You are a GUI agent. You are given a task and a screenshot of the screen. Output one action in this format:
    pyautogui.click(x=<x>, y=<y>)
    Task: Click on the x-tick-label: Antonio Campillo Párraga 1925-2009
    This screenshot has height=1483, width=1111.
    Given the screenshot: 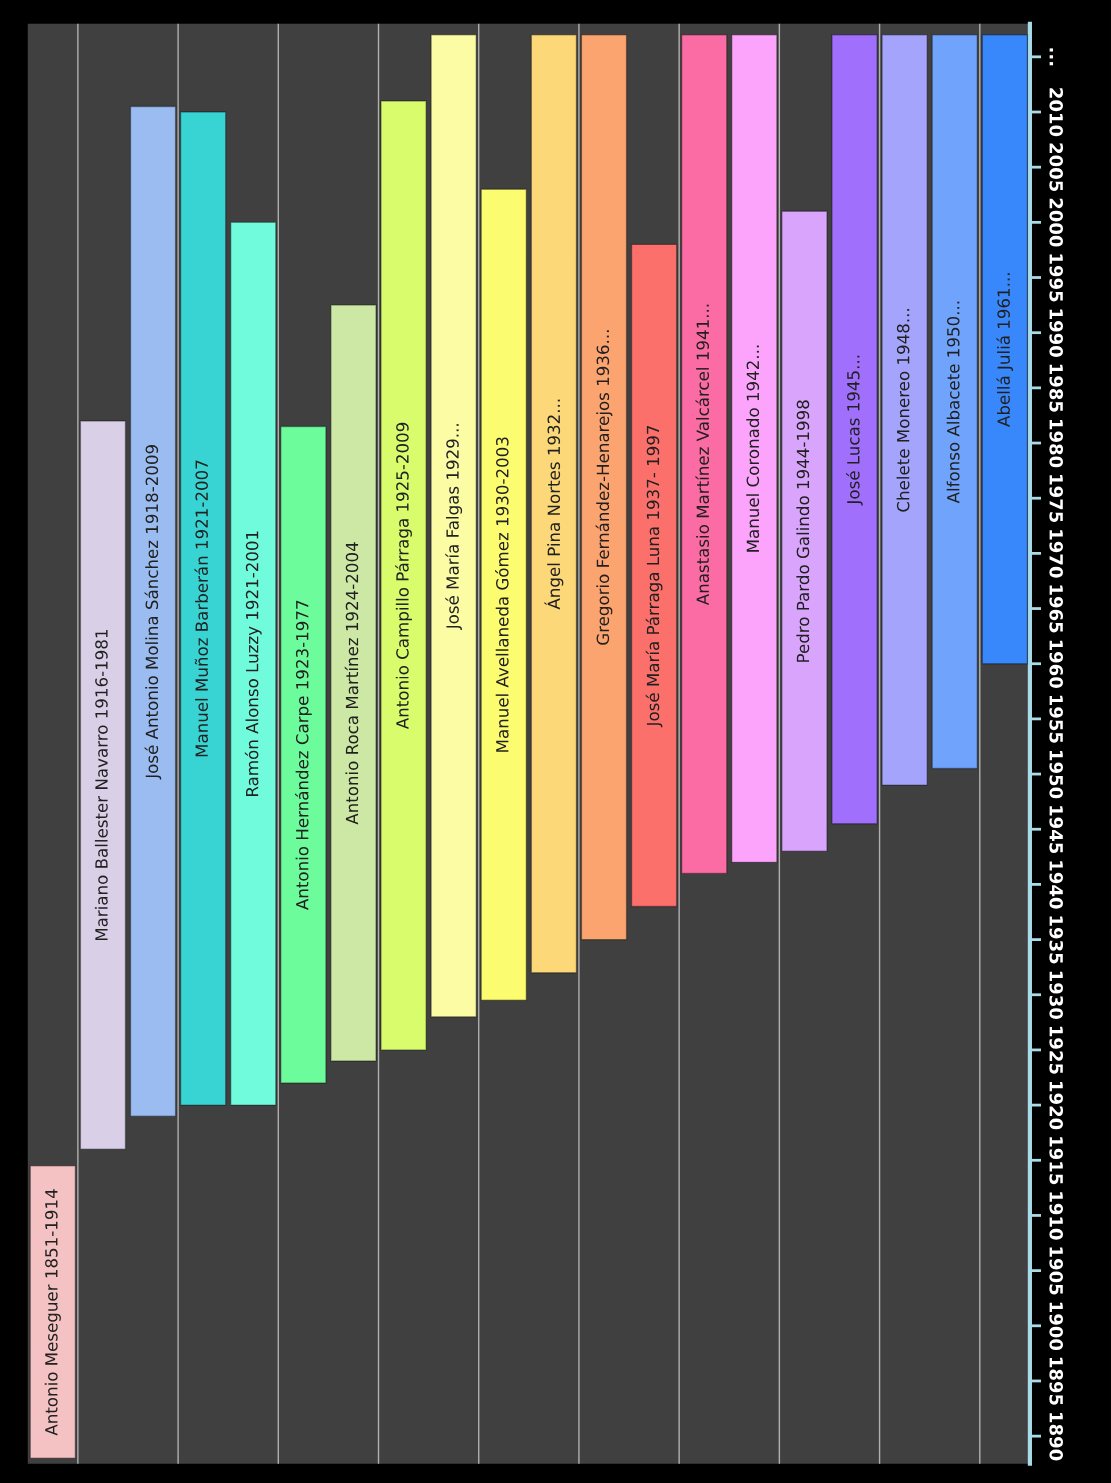 What is the action you would take?
    pyautogui.click(x=403, y=576)
    